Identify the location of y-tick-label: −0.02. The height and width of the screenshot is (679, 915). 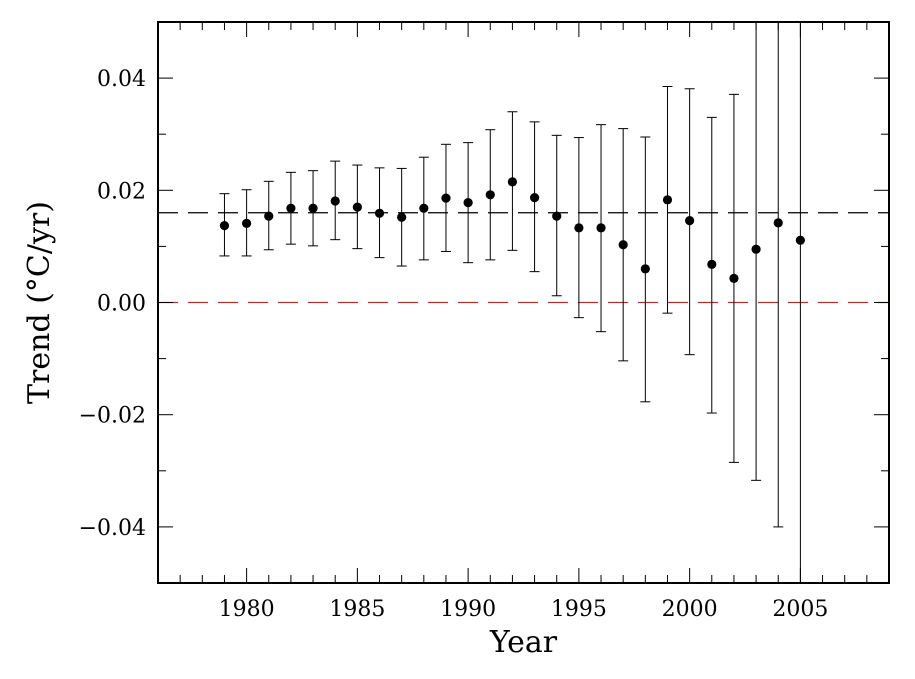
(112, 416).